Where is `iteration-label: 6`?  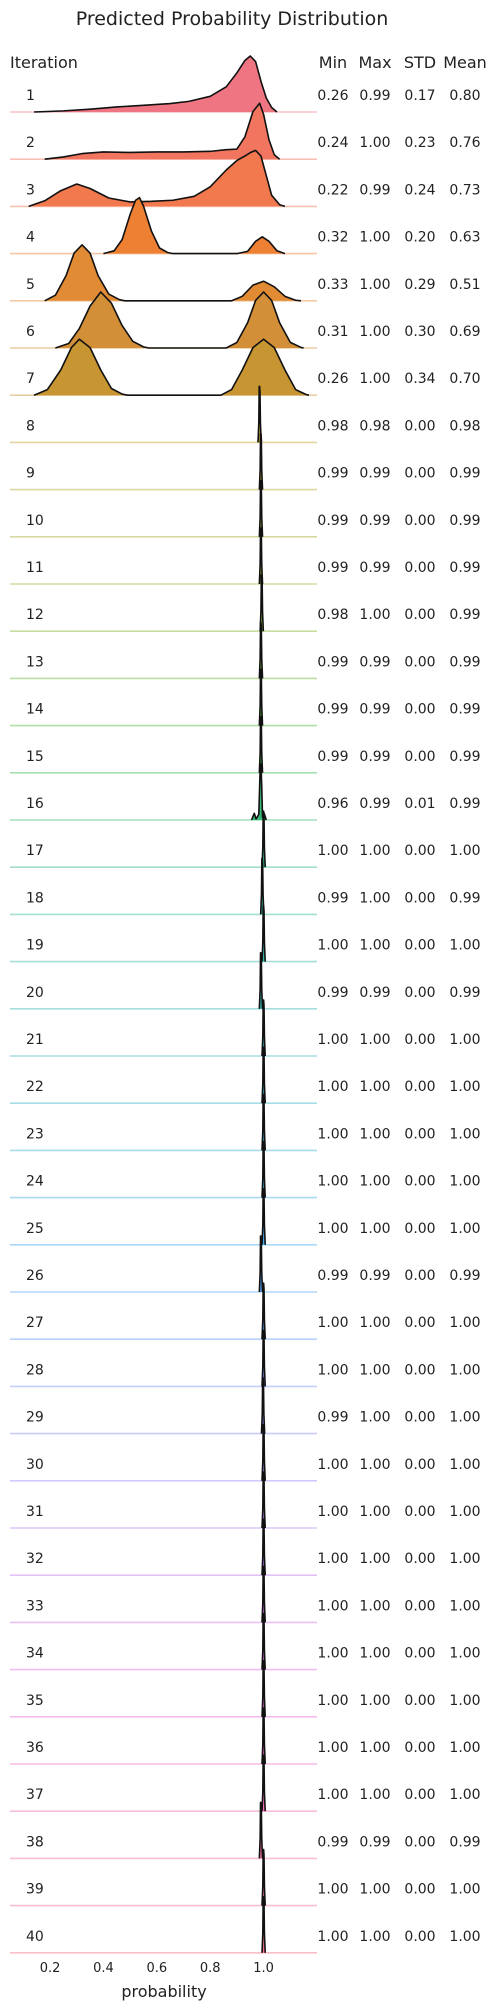 iteration-label: 6 is located at coordinates (30, 332).